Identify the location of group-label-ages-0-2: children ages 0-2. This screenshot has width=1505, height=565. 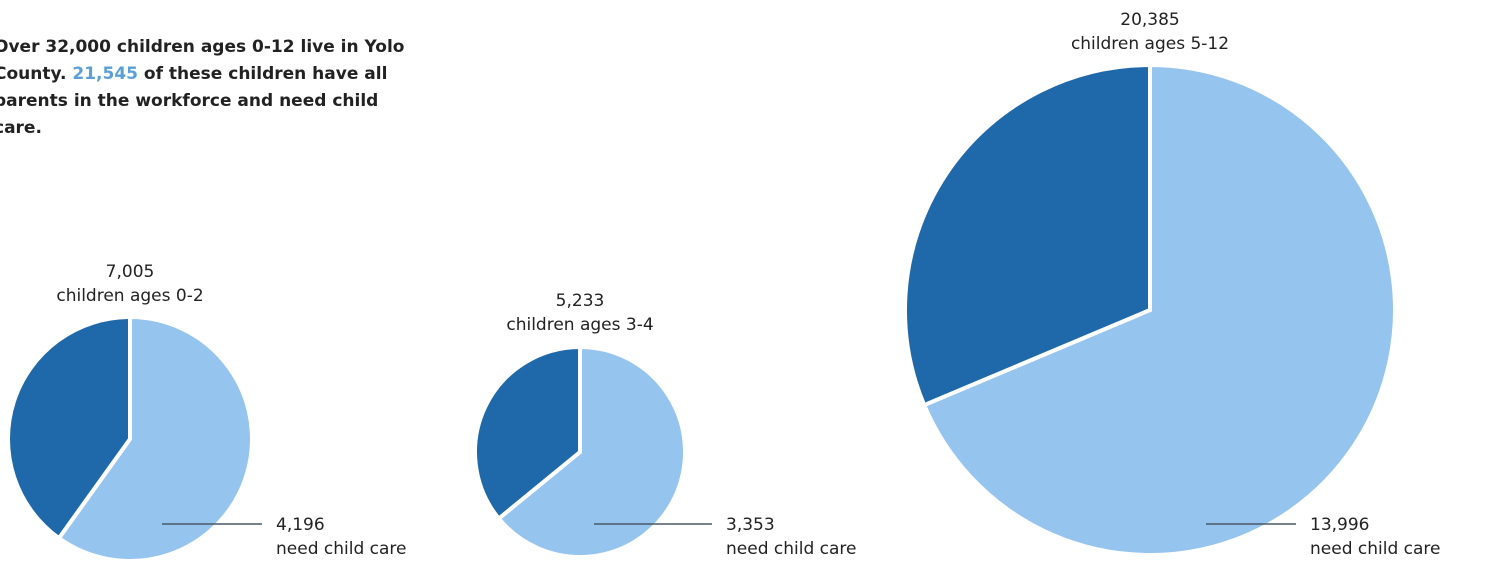
(129, 296).